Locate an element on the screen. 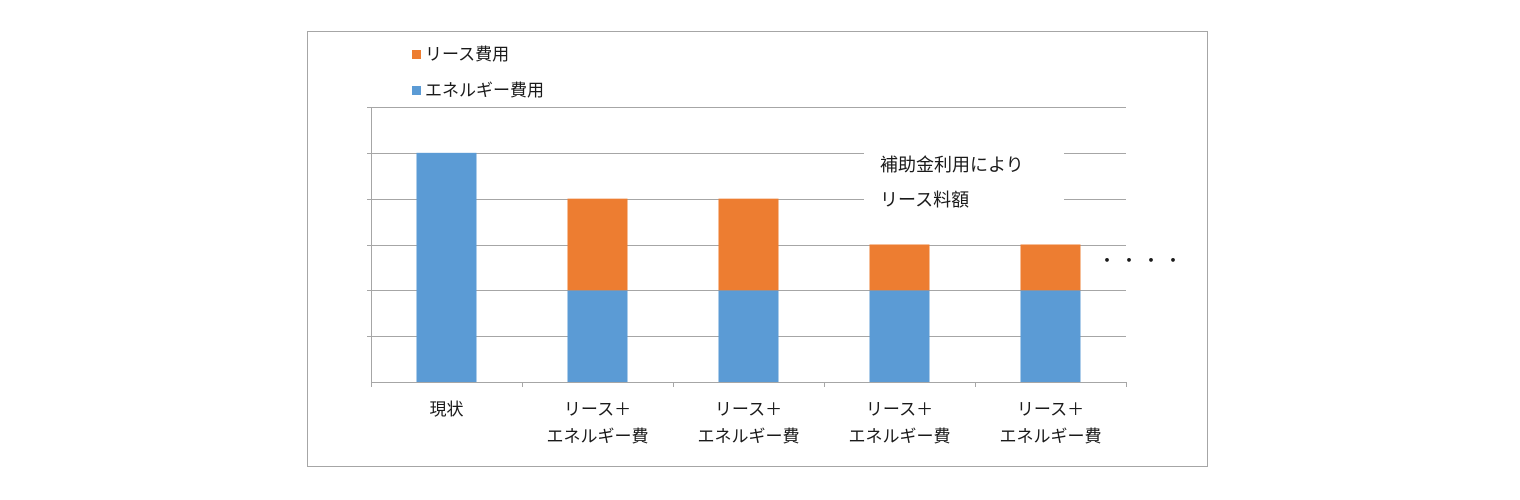 This screenshot has height=500, width=1520. legend-label-energy: エネルギー費用 is located at coordinates (484, 91).